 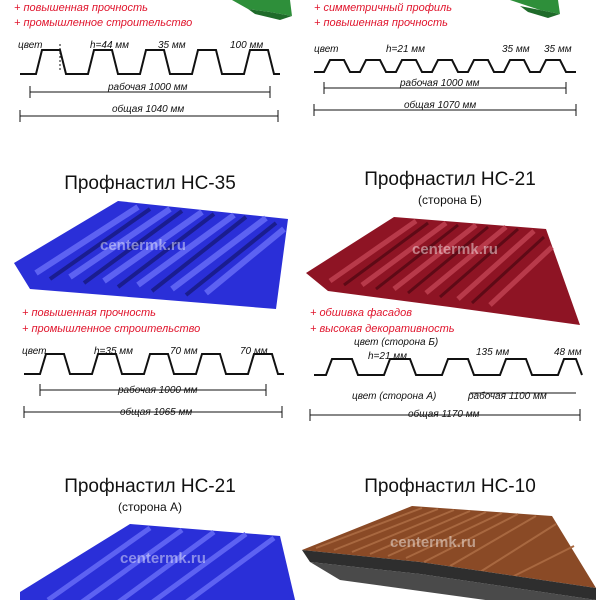 What do you see at coordinates (382, 329) in the screenshot?
I see `feature-item: + высокая декоративность` at bounding box center [382, 329].